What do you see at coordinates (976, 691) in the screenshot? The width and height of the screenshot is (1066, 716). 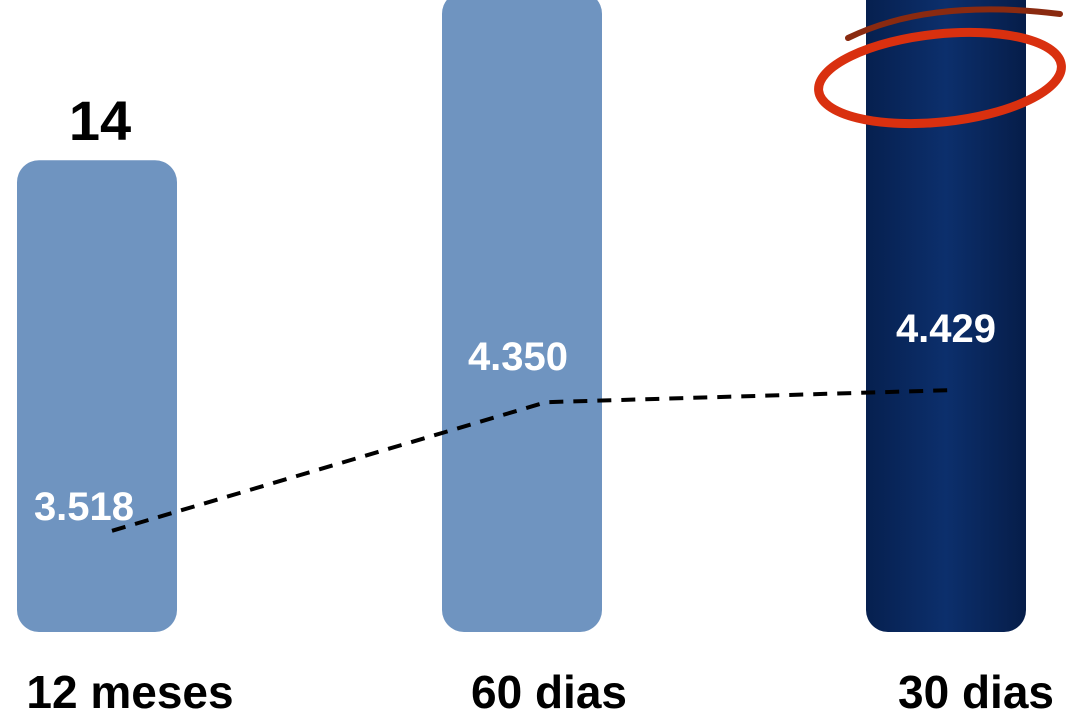 I see `category-label-2: 30 dias` at bounding box center [976, 691].